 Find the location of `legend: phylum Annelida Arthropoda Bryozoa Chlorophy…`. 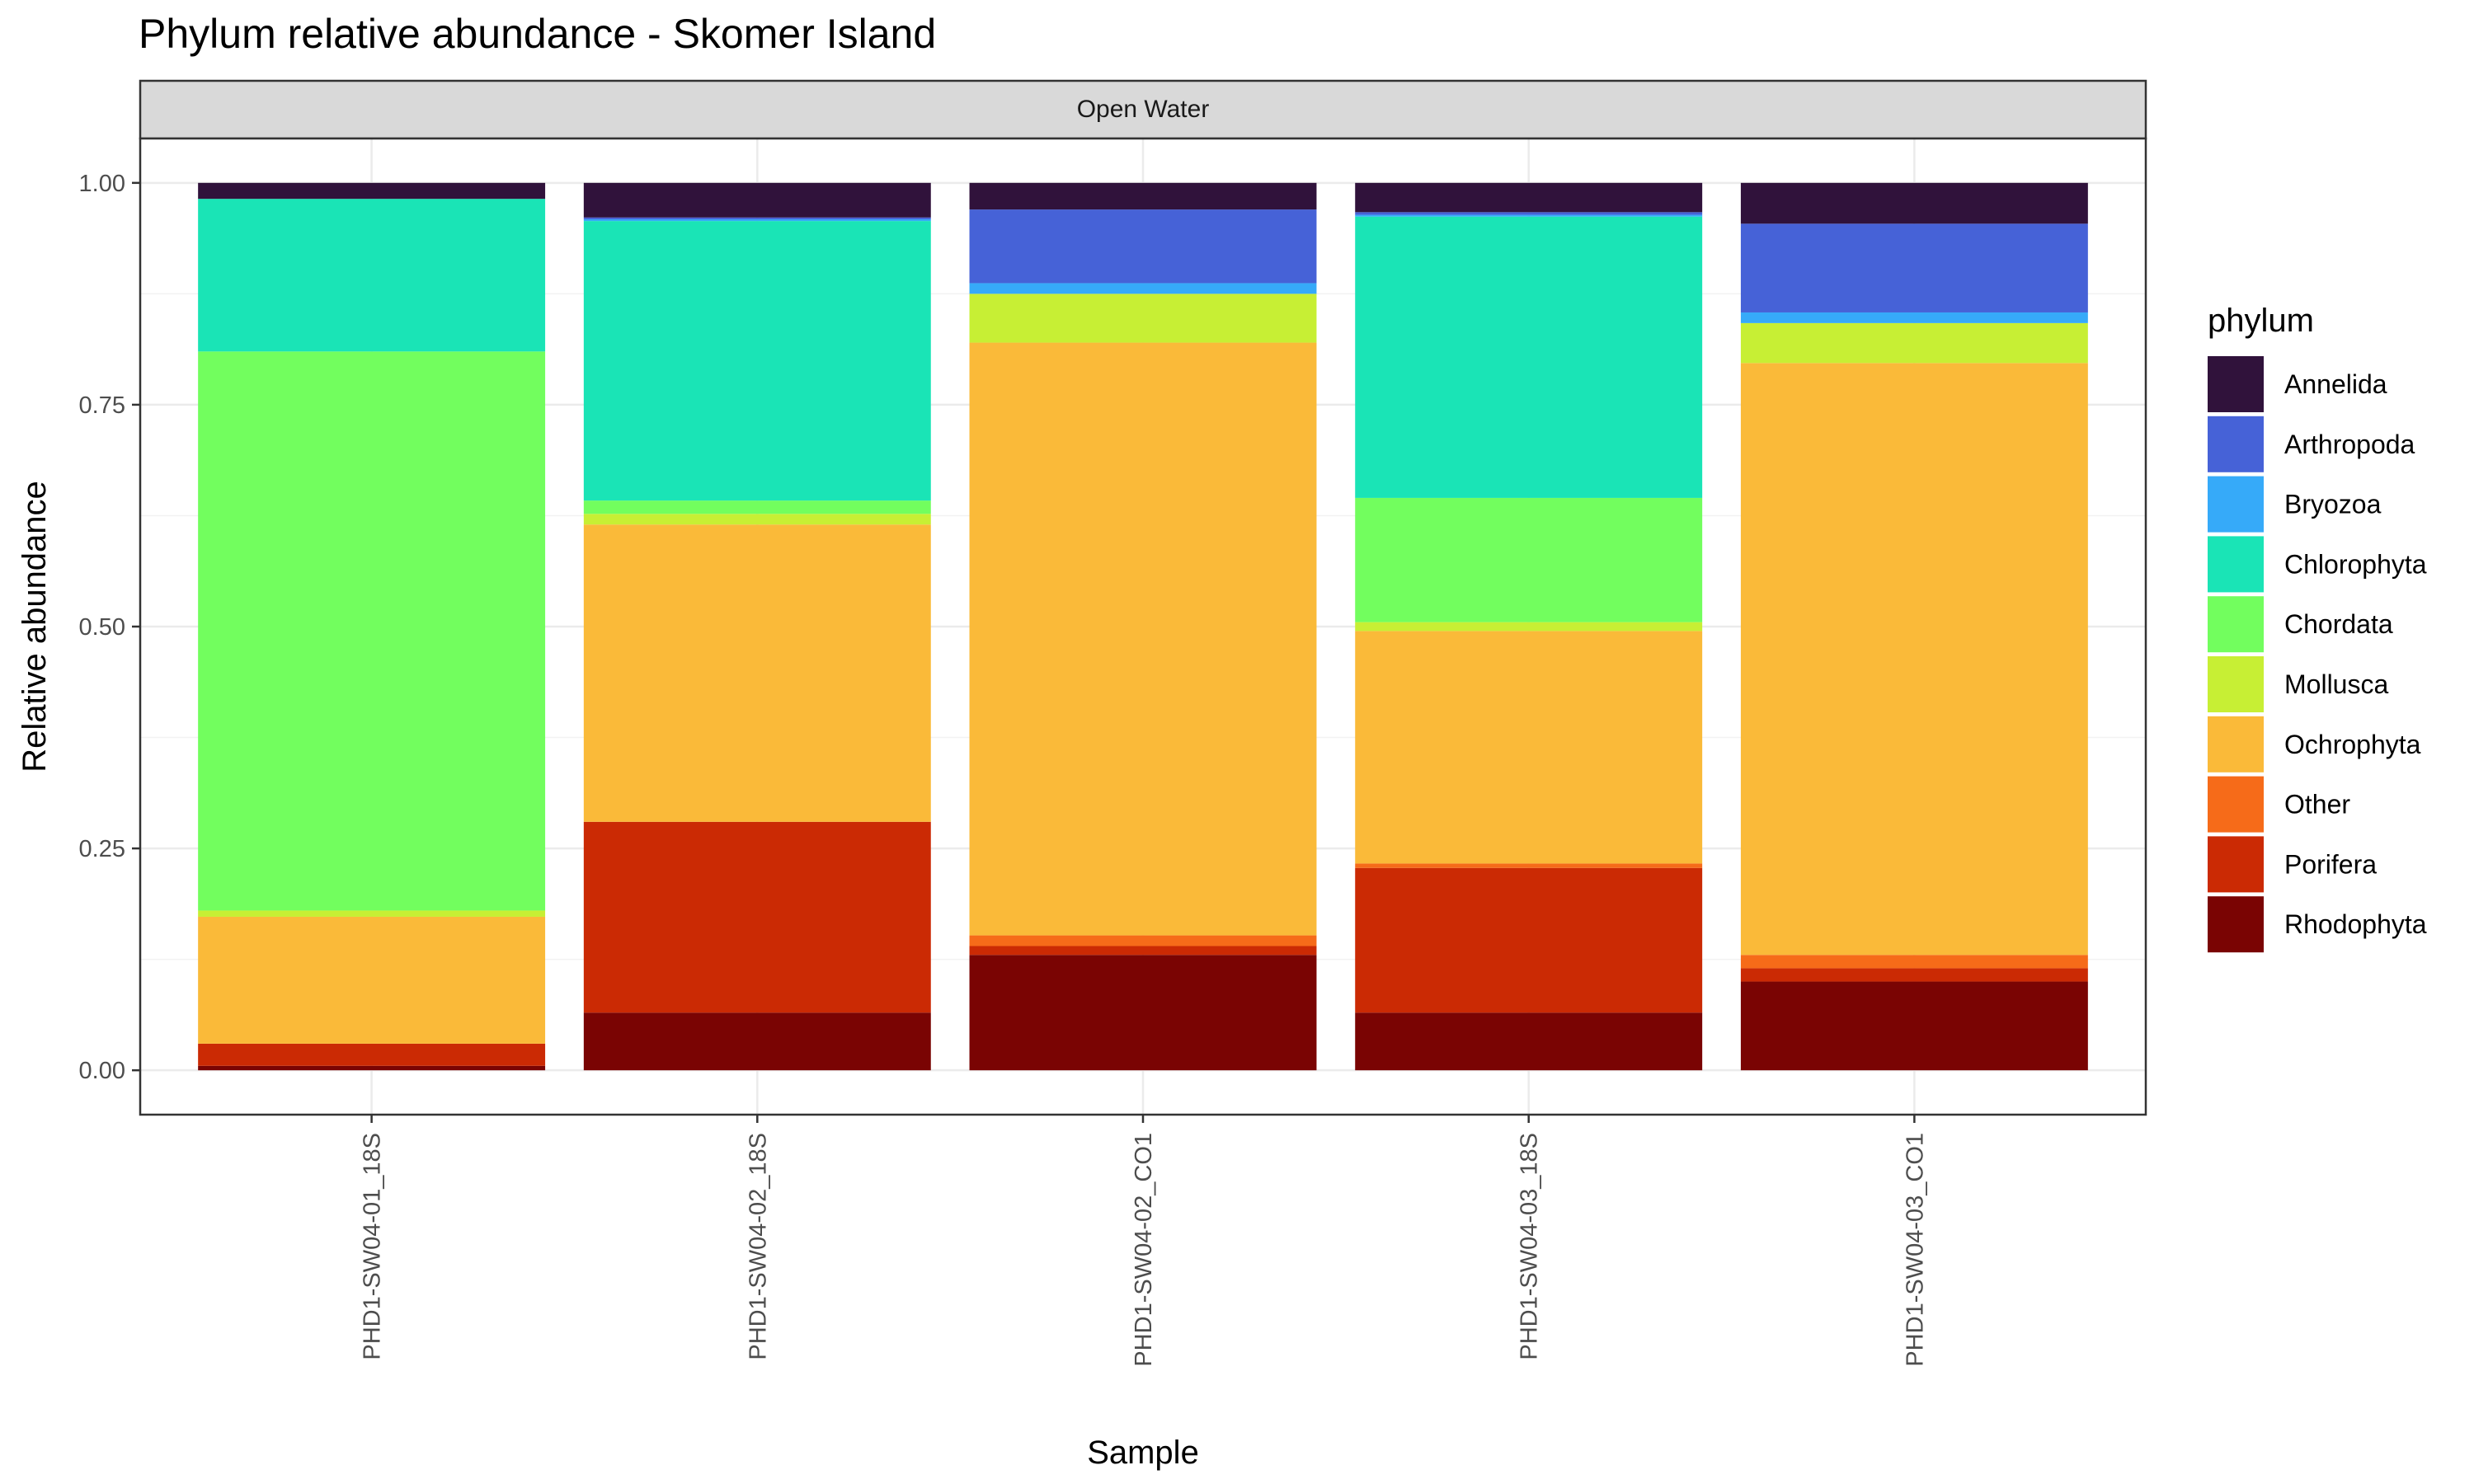

legend: phylum Annelida Arthropoda Bryozoa Chlorophy… is located at coordinates (2317, 628).